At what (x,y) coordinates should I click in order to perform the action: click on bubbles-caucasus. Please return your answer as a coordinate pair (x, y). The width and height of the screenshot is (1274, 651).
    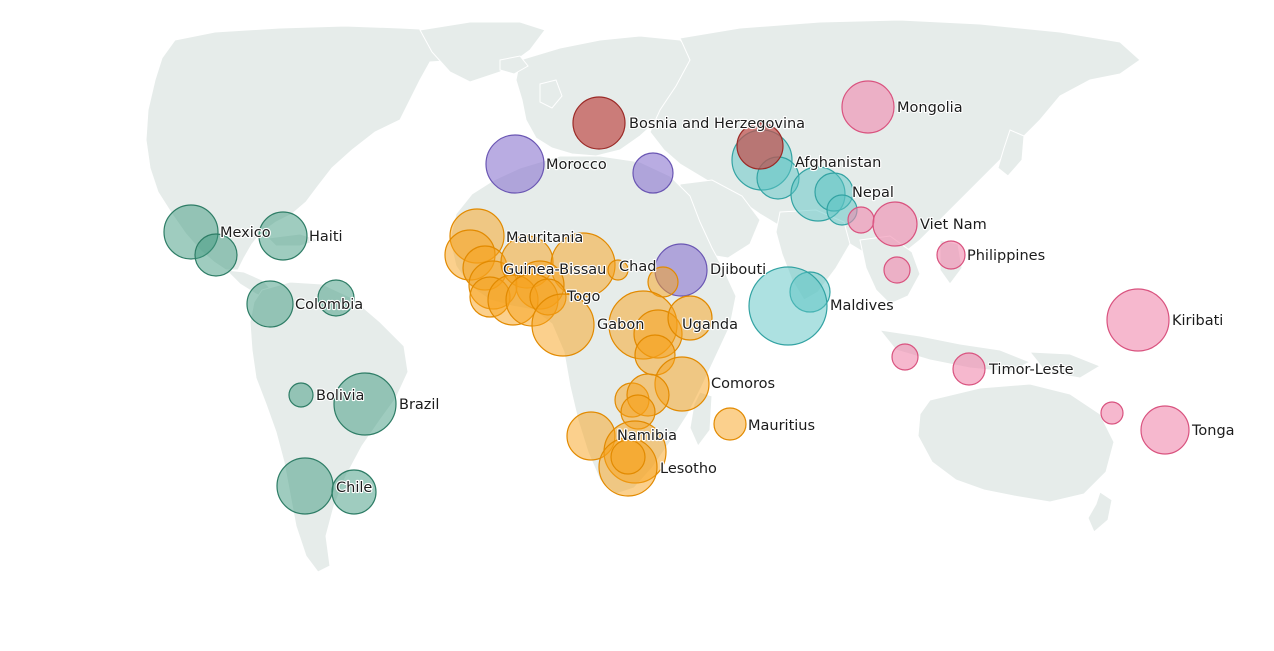
    Looking at the image, I should click on (760, 146).